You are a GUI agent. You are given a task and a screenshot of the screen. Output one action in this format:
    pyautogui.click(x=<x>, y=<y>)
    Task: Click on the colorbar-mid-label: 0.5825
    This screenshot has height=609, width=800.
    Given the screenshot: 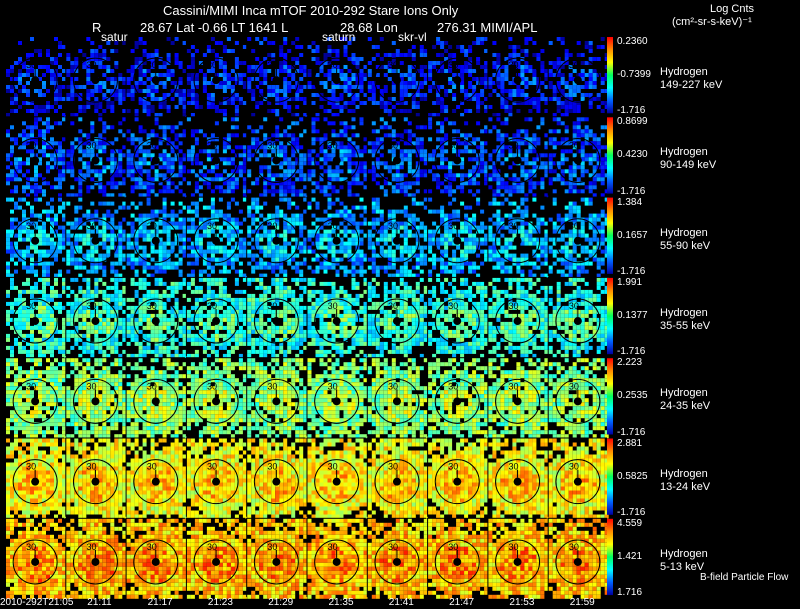 What is the action you would take?
    pyautogui.click(x=632, y=476)
    